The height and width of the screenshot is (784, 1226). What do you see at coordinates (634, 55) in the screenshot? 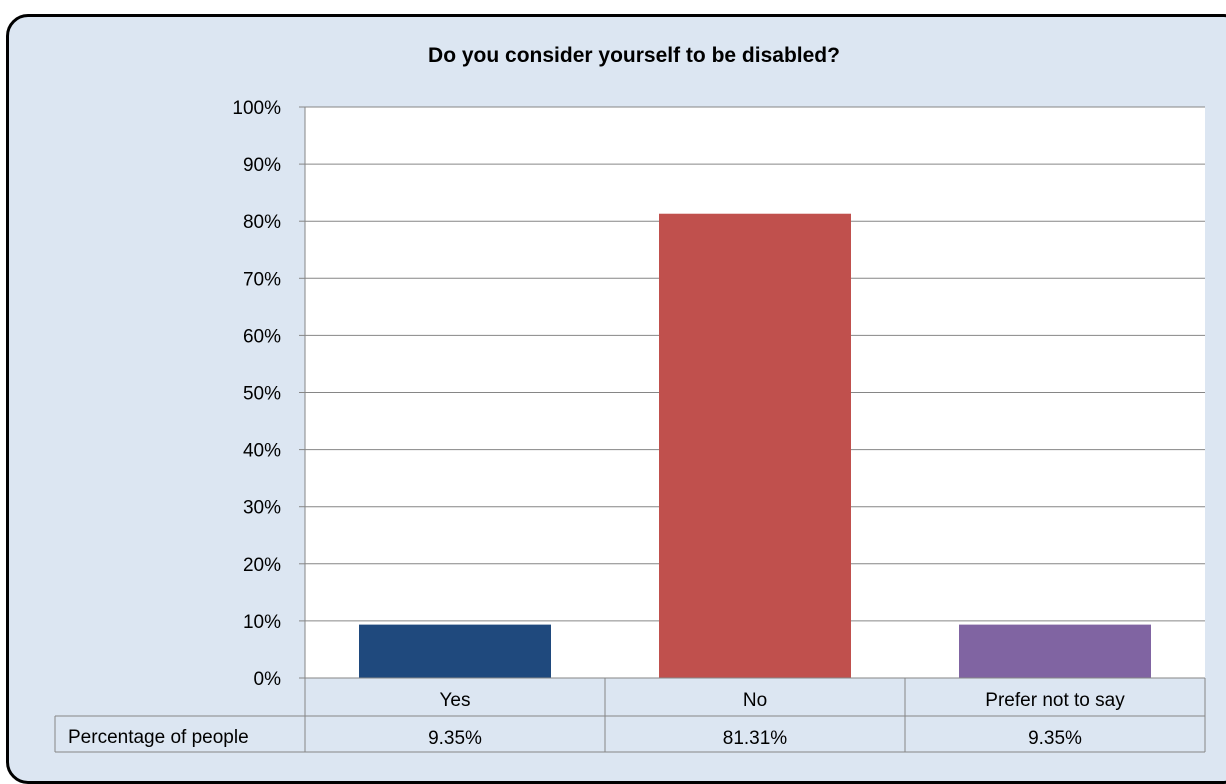
I see `chart-title: Do you consider yourself to be disabled?` at bounding box center [634, 55].